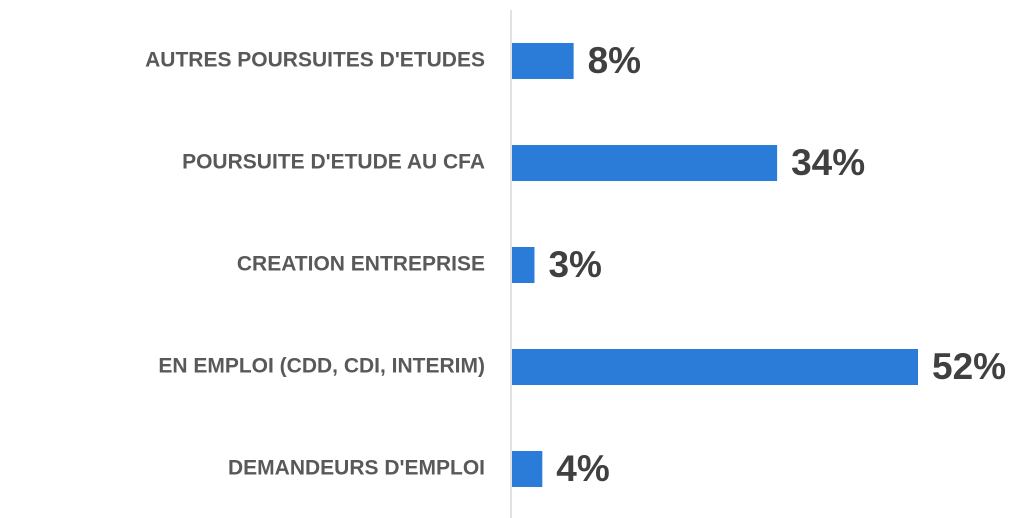 Image resolution: width=1011 pixels, height=518 pixels. What do you see at coordinates (582, 468) in the screenshot?
I see `value-label: 4%` at bounding box center [582, 468].